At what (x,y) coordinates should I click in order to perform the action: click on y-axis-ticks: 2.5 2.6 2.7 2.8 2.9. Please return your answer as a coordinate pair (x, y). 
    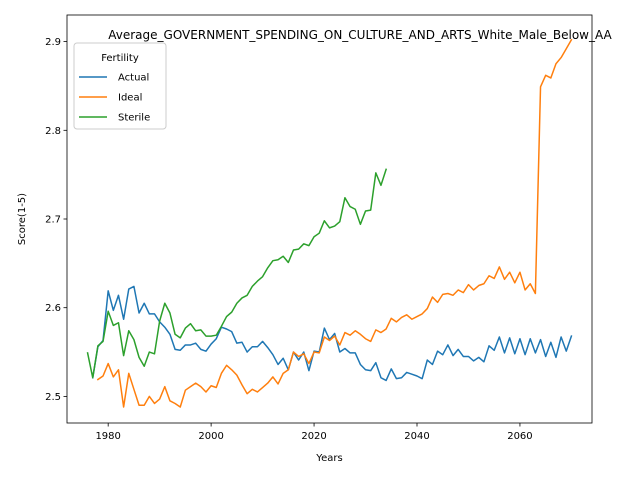
    Looking at the image, I should click on (56, 220).